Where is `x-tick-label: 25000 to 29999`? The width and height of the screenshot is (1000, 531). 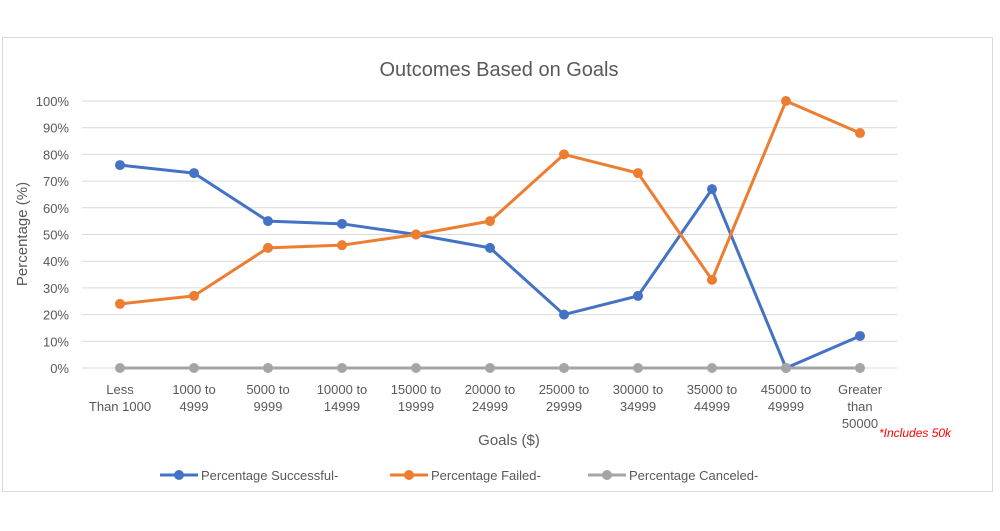 x-tick-label: 25000 to 29999 is located at coordinates (564, 398).